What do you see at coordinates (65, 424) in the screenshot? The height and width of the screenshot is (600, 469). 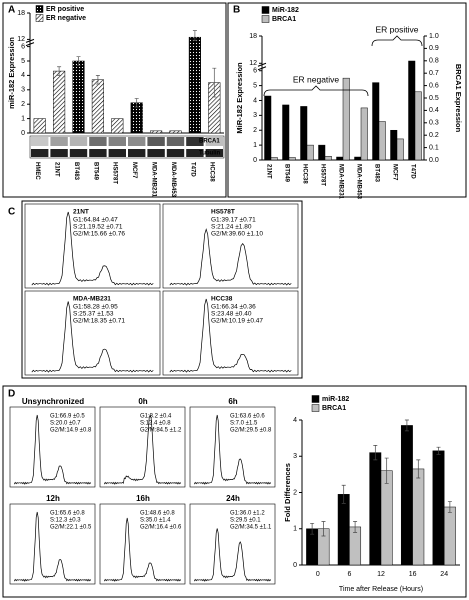 I see `flow-stat: S:20.0 ±0.7` at bounding box center [65, 424].